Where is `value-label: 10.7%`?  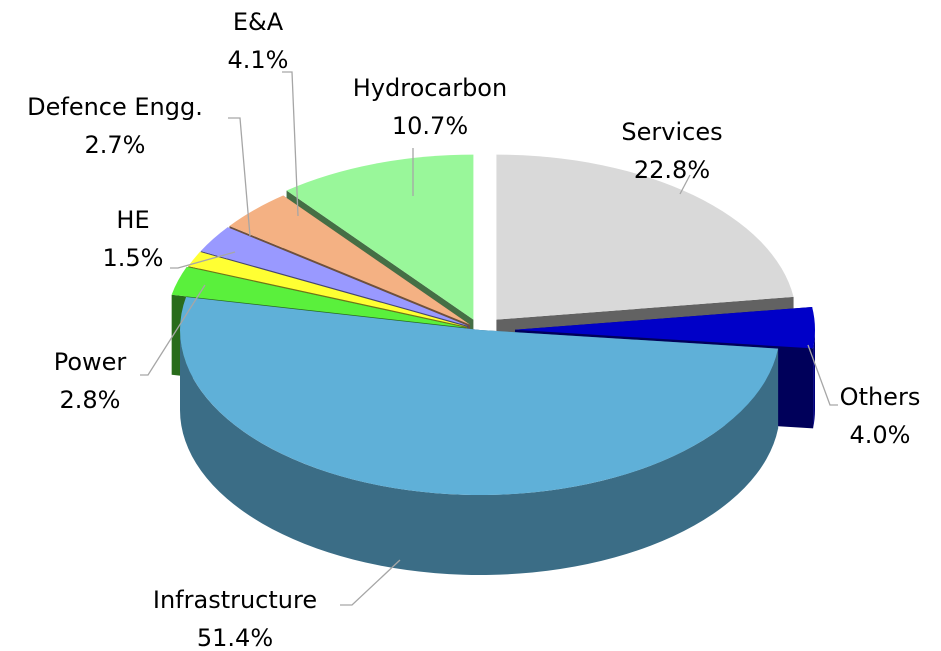
value-label: 10.7% is located at coordinates (430, 126).